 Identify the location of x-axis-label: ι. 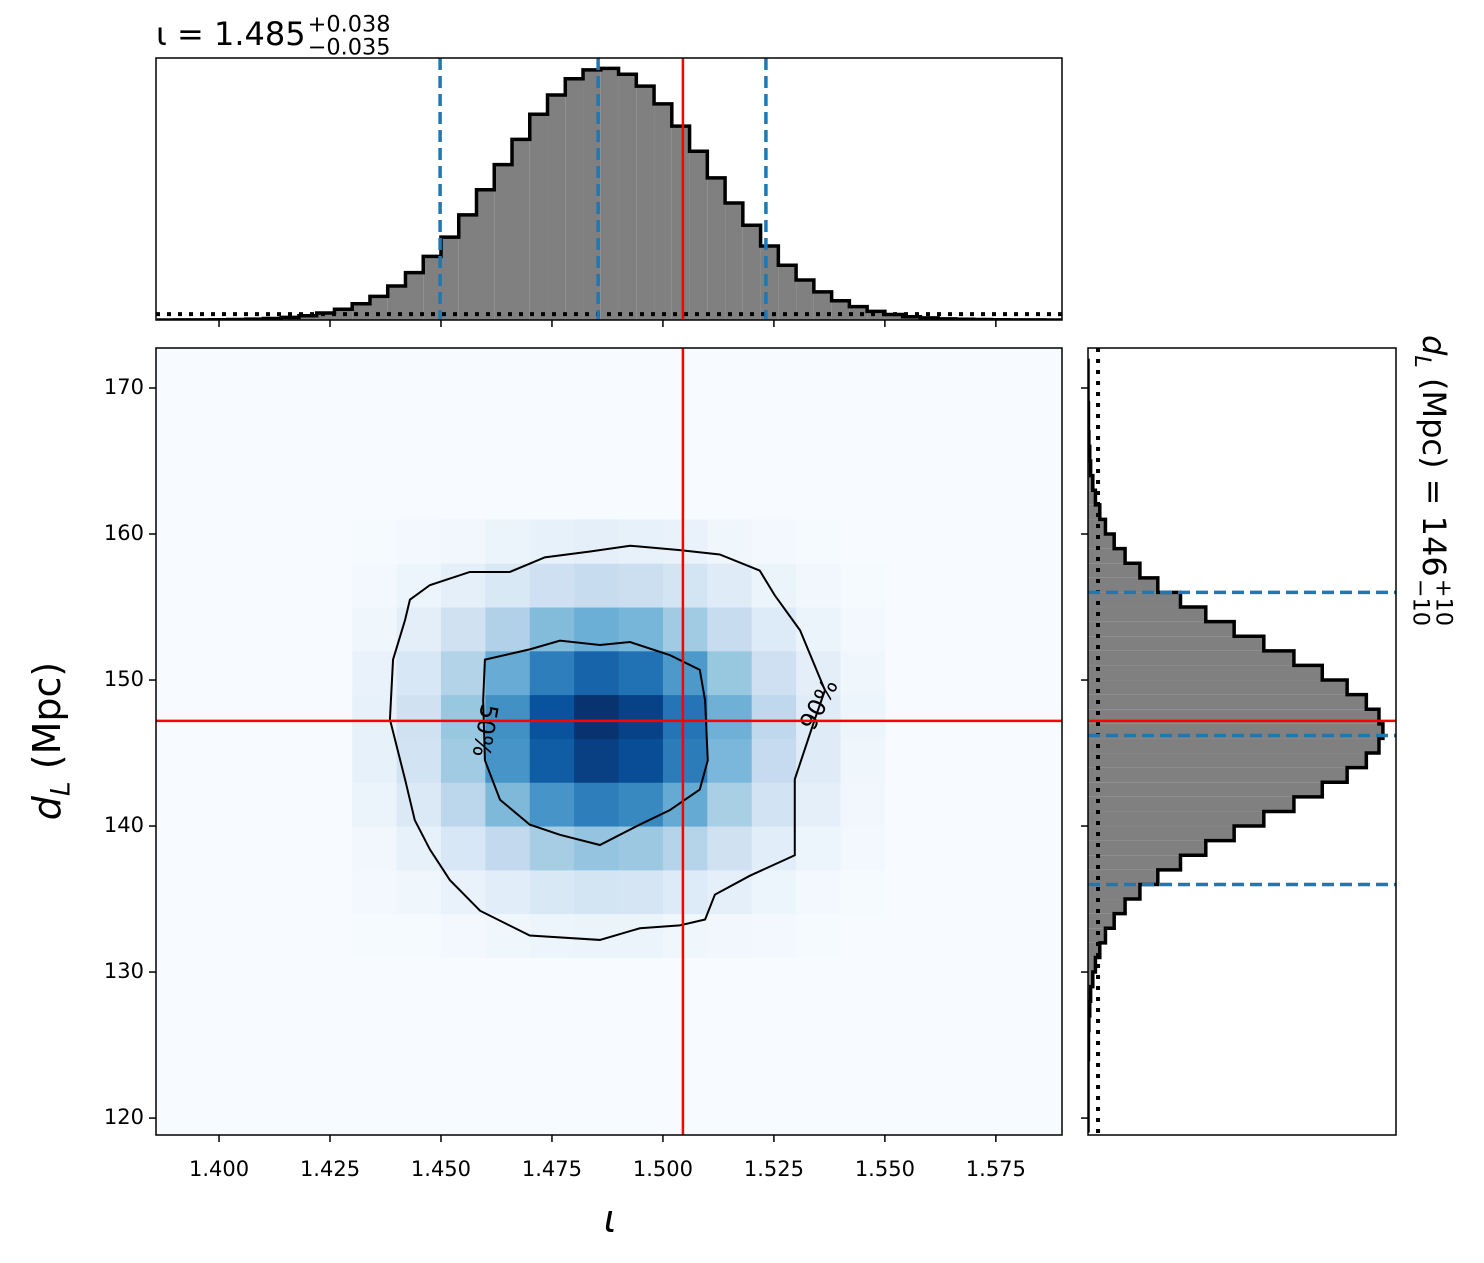
(610, 1219).